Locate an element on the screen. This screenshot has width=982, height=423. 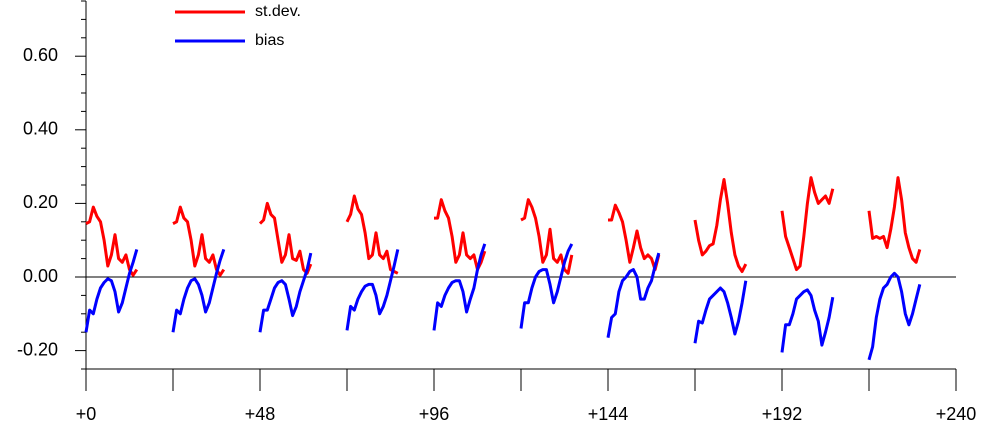
x-tick-label: +192 is located at coordinates (782, 413).